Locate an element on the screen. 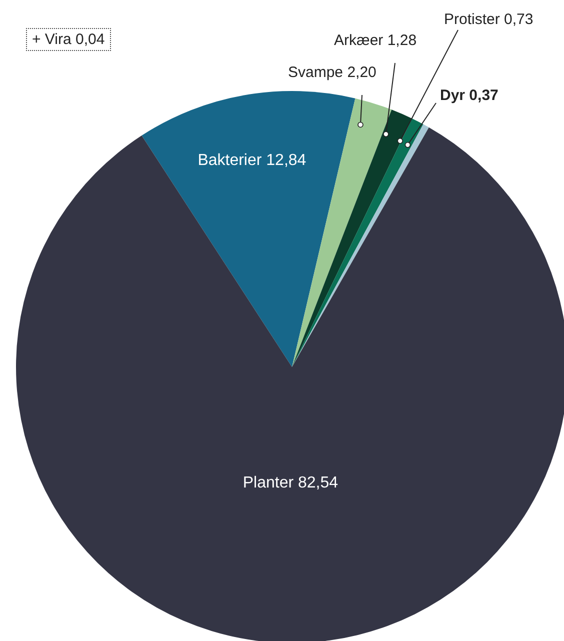 Image resolution: width=564 pixels, height=641 pixels. slice-label: Dyr 0,37 is located at coordinates (469, 95).